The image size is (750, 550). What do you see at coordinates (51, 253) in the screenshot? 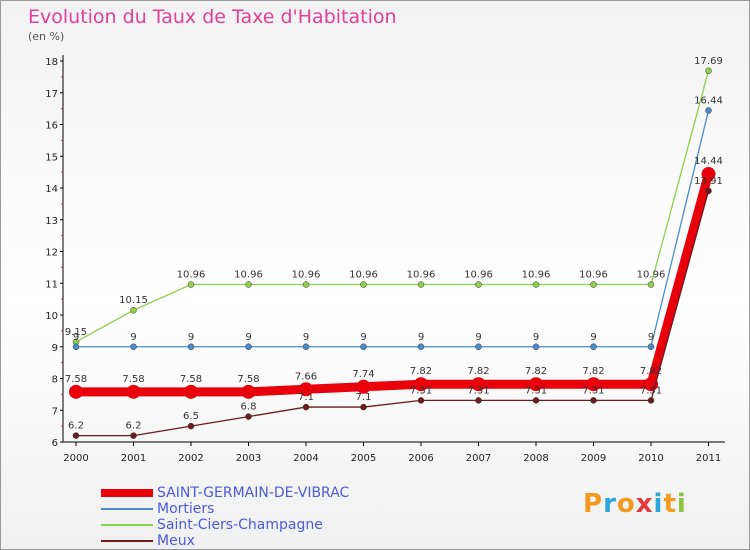
I see `y-tick-label: 12` at bounding box center [51, 253].